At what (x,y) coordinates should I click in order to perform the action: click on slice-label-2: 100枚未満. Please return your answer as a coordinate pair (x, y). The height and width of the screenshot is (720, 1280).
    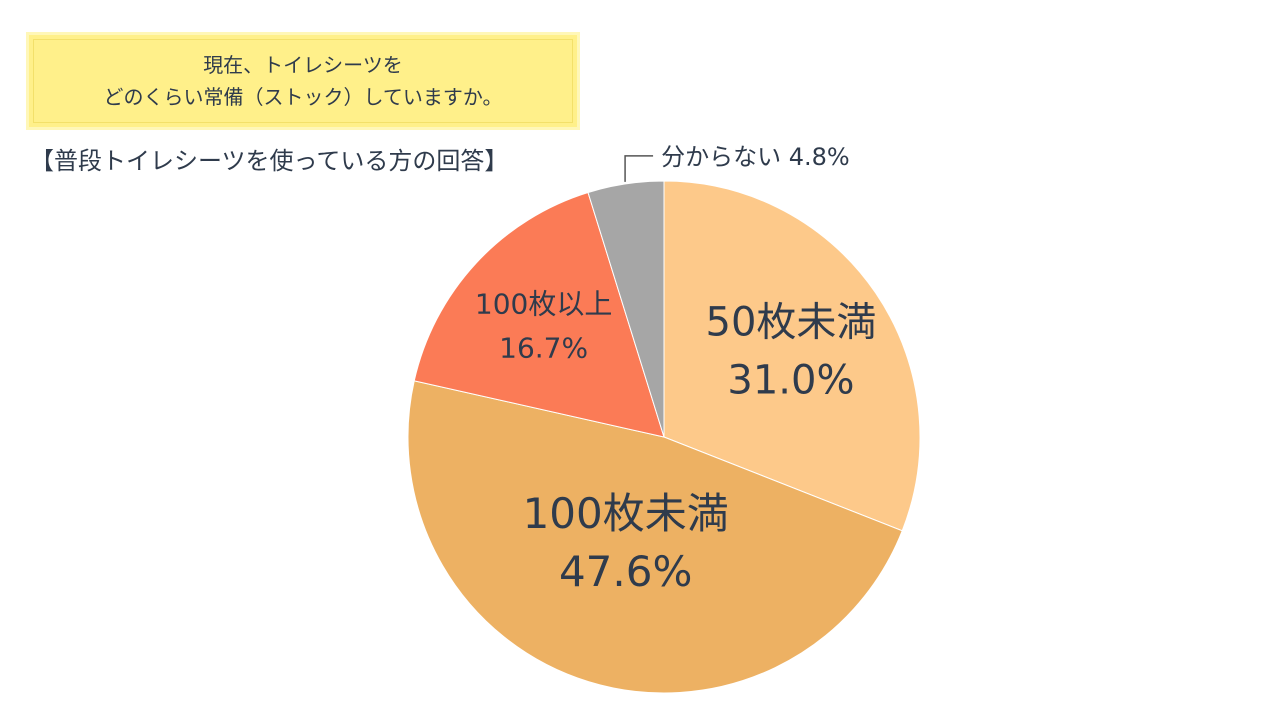
    Looking at the image, I should click on (626, 513).